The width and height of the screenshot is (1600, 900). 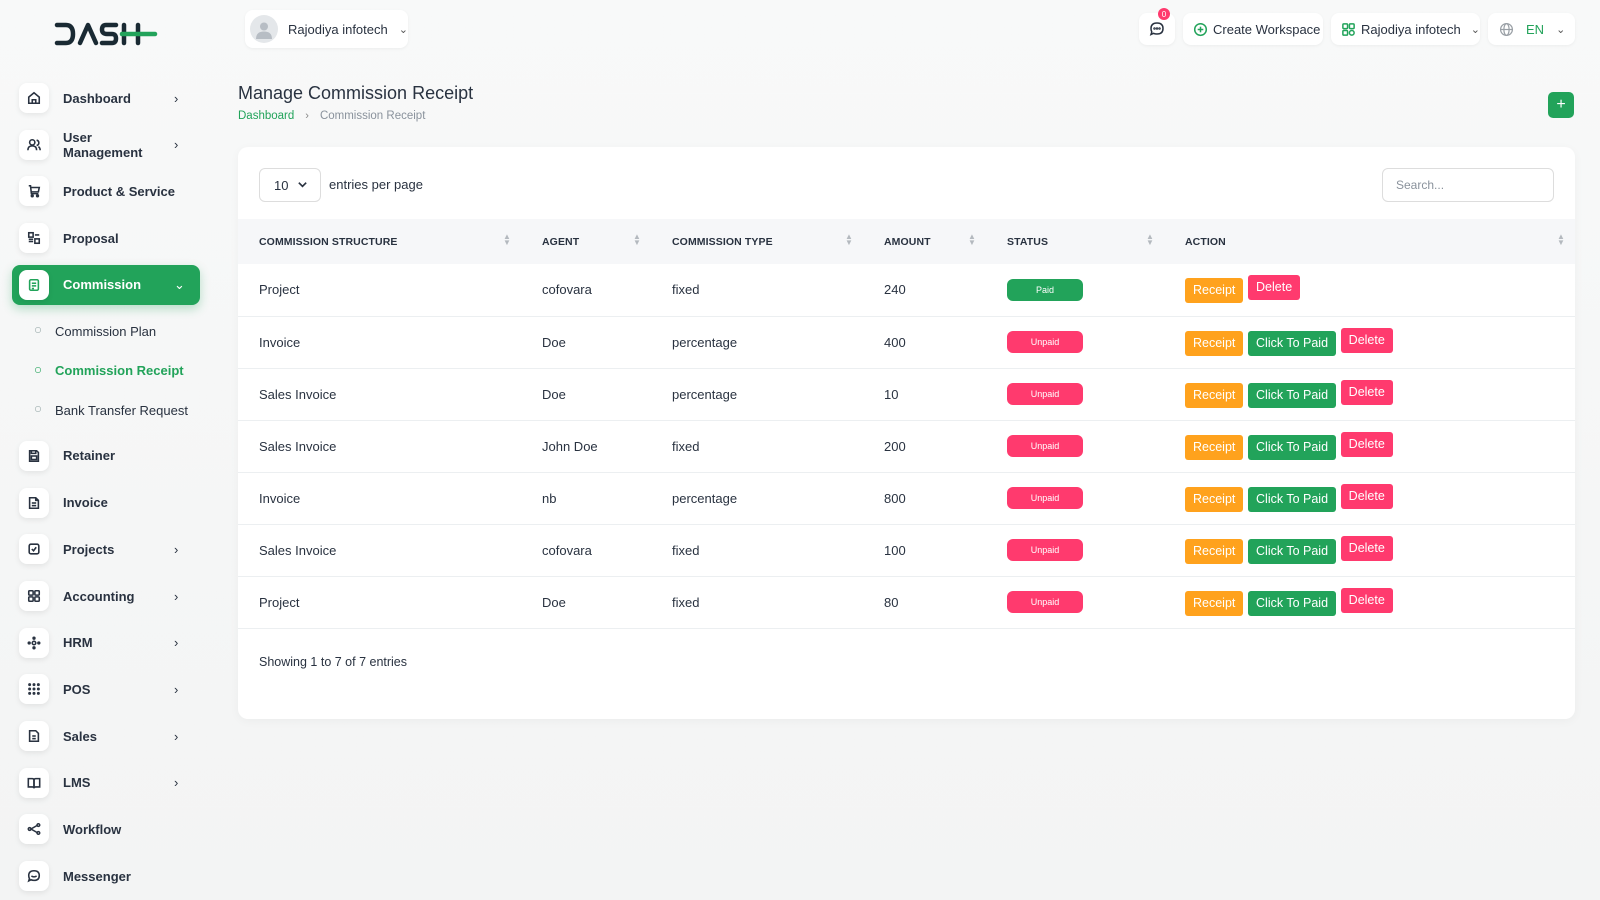 I want to click on workflow-icon, so click(x=34, y=829).